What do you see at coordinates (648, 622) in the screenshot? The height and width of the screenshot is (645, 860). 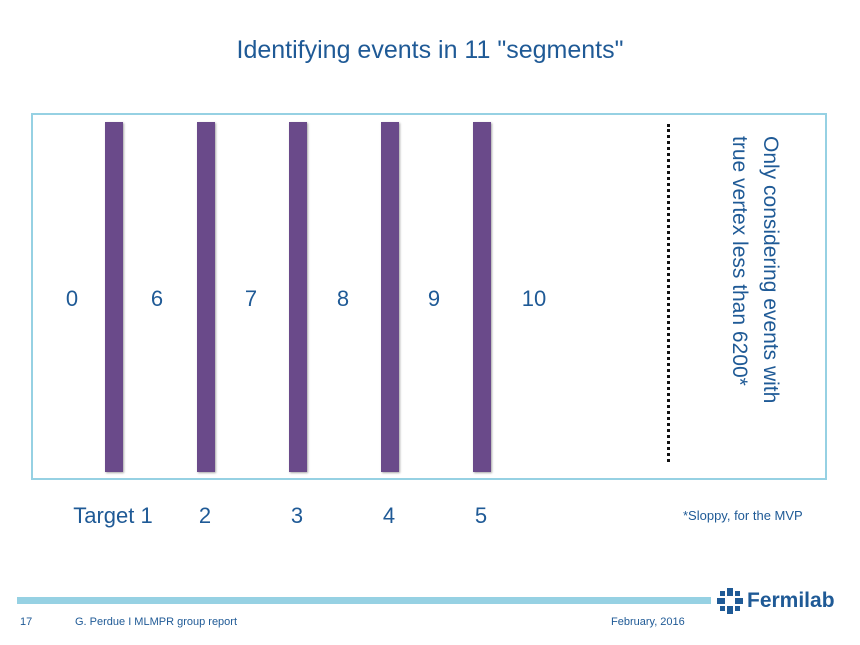 I see `footer-date: February, 2016` at bounding box center [648, 622].